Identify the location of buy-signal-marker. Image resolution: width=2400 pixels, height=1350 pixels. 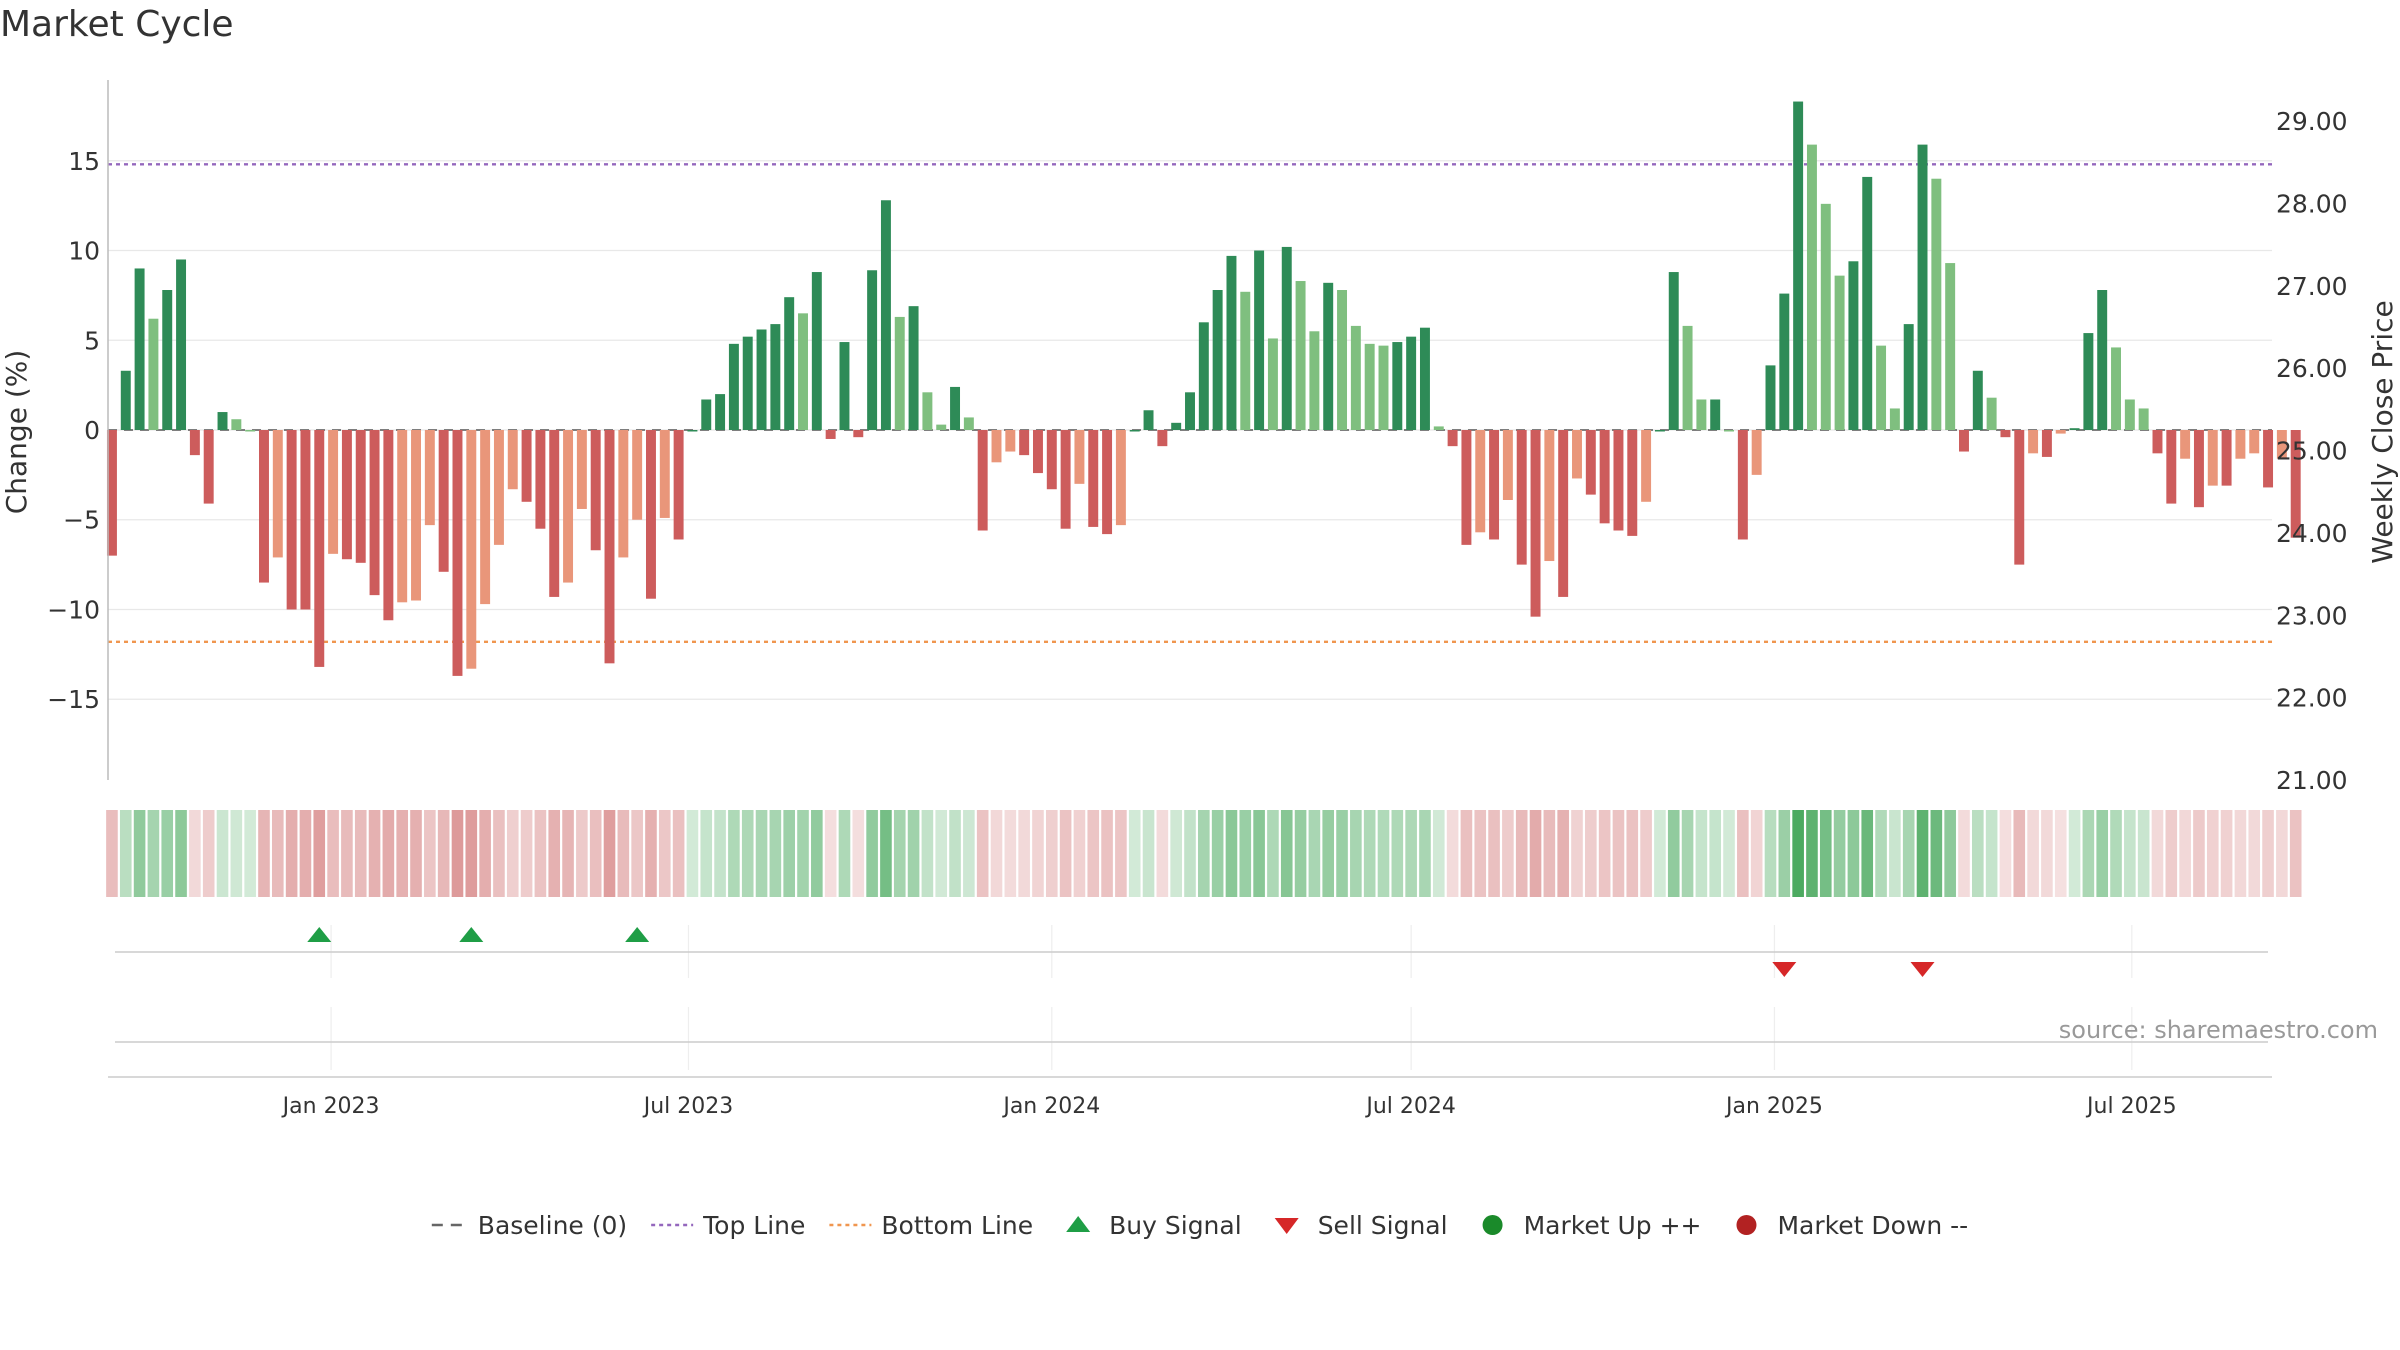
(471, 934).